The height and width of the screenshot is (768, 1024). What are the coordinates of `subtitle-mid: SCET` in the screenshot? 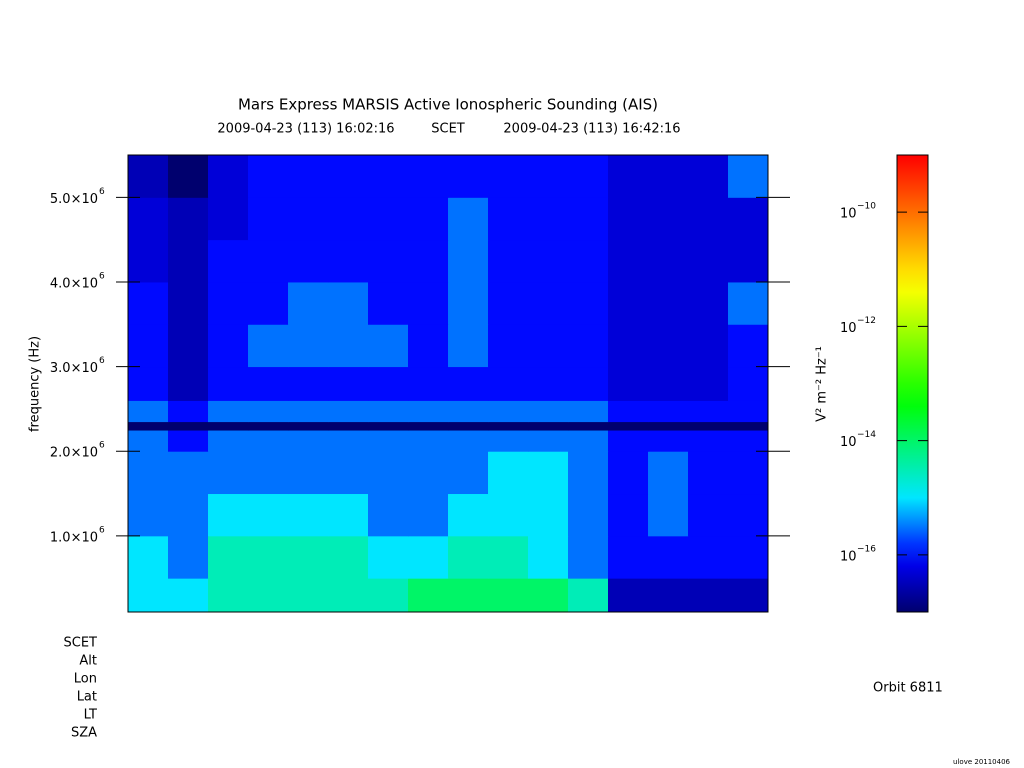 It's located at (448, 129).